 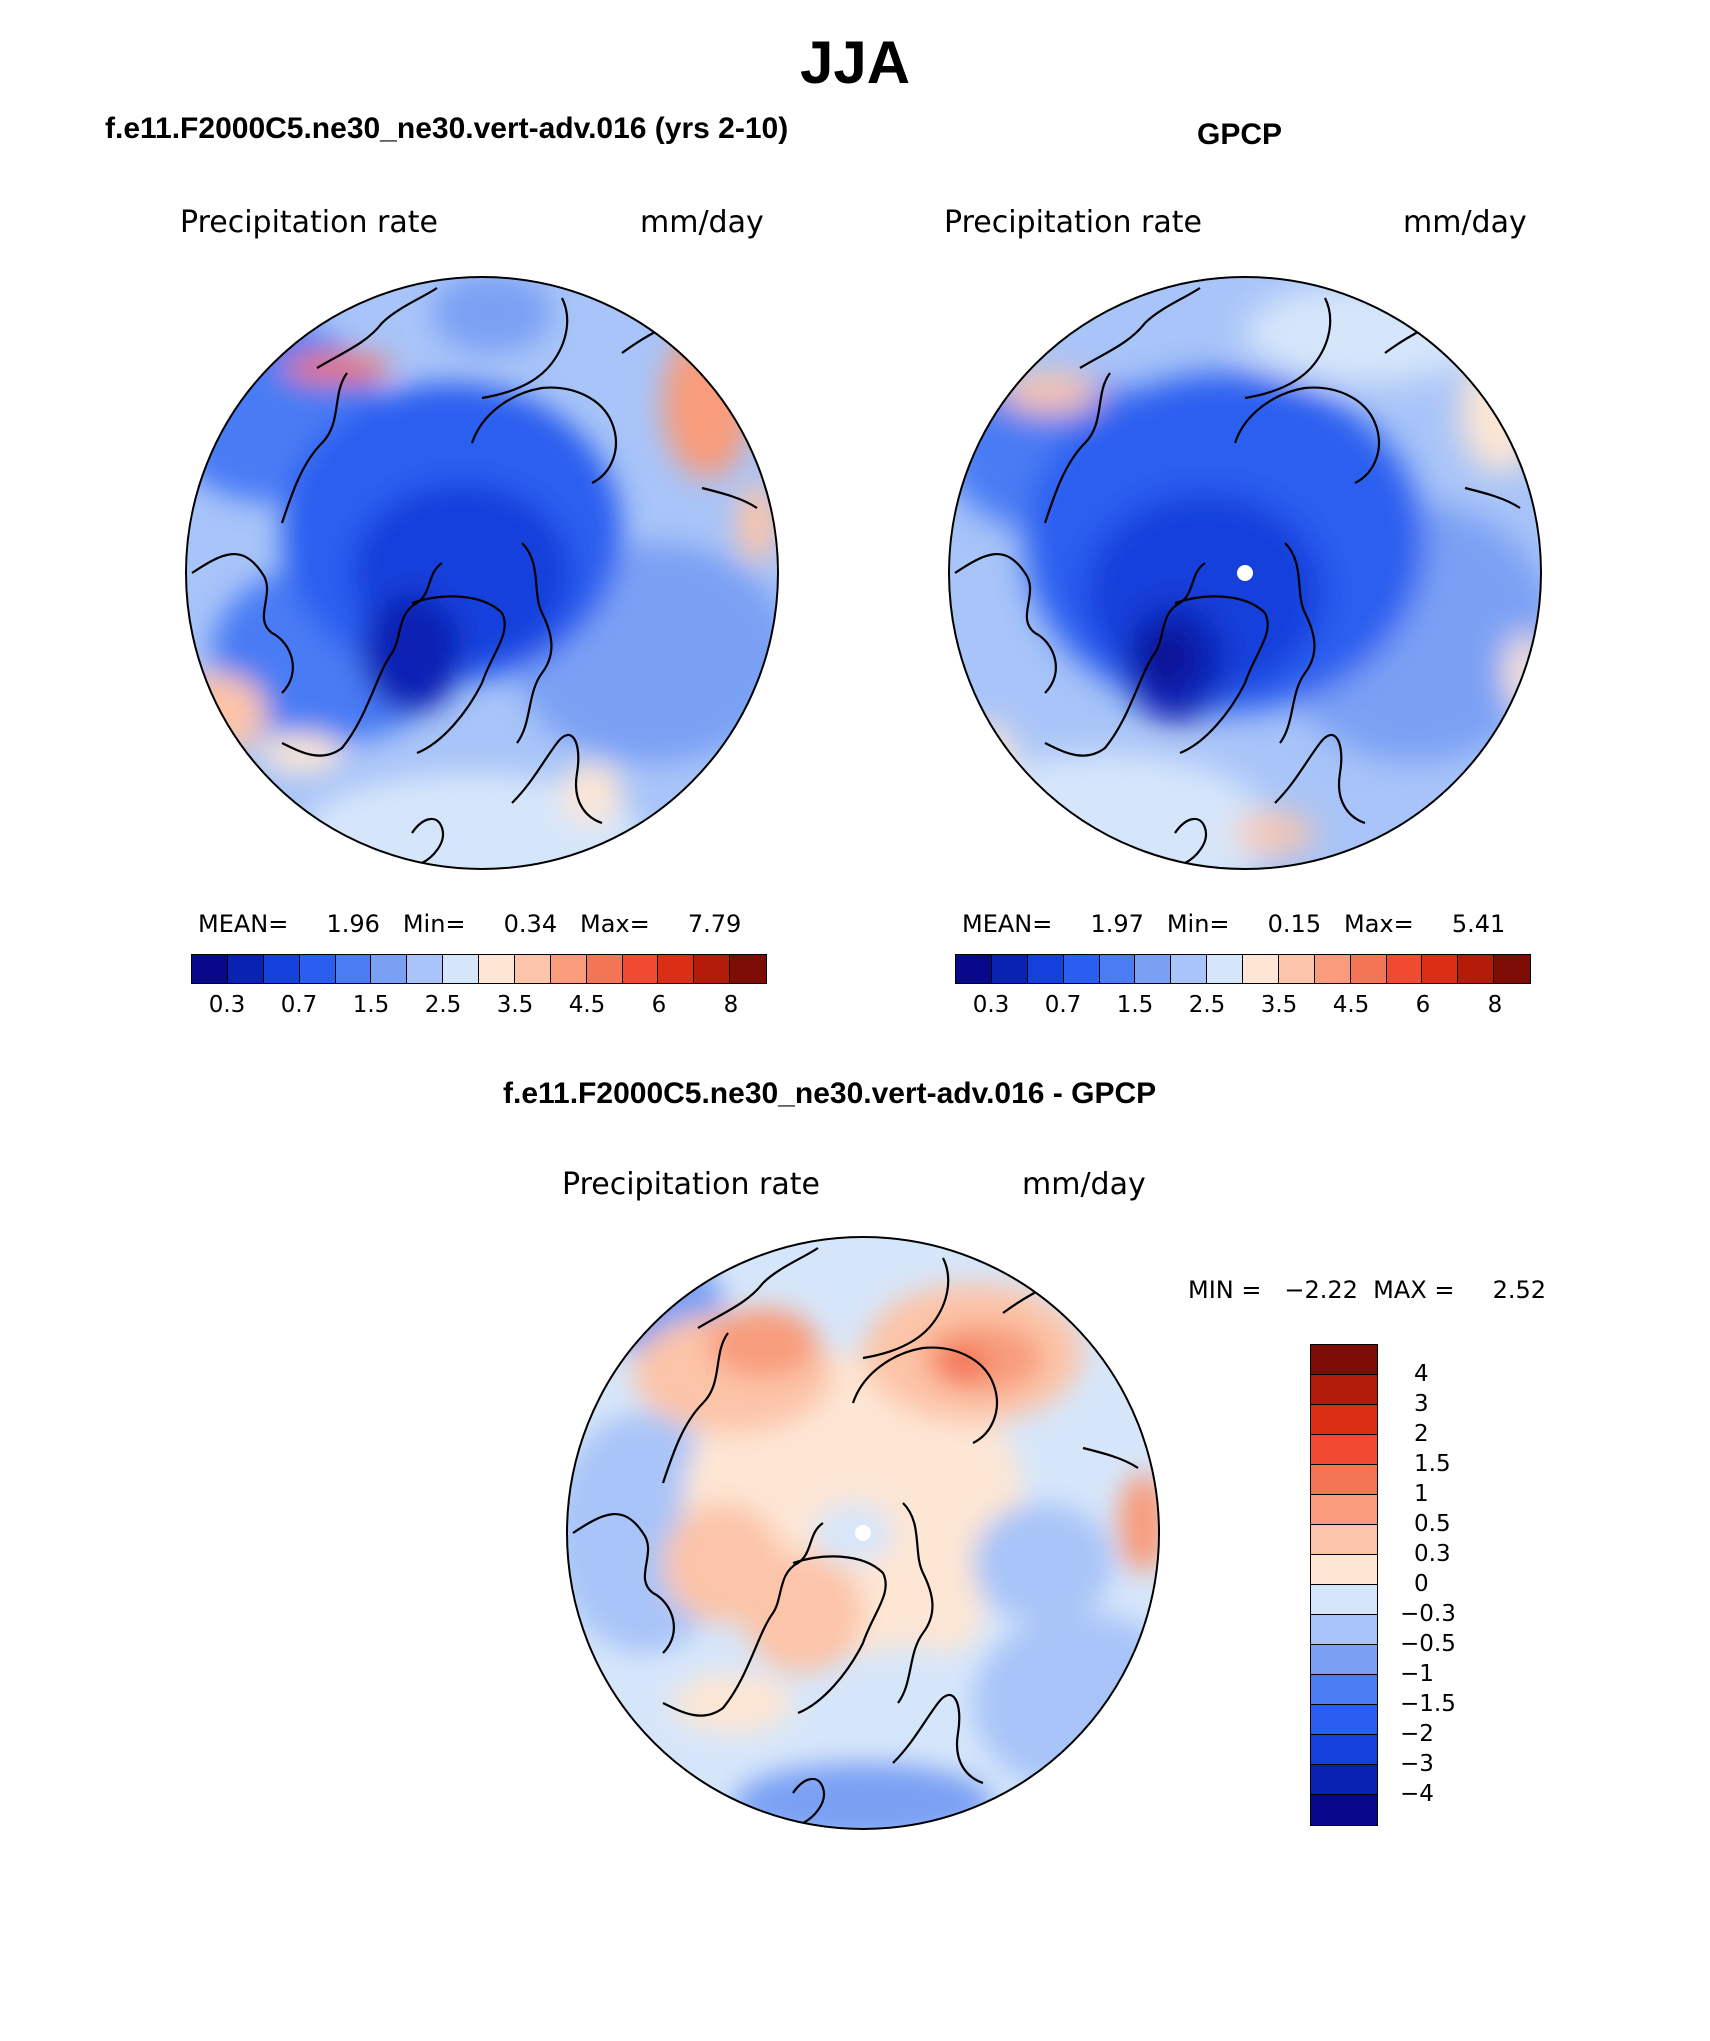 I want to click on obs-colorbar-swatches, so click(x=1243, y=969).